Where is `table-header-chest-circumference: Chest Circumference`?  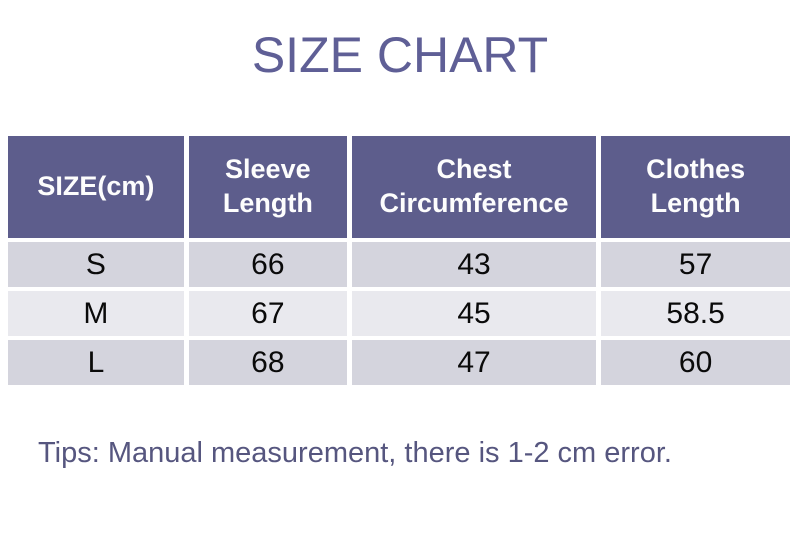 table-header-chest-circumference: Chest Circumference is located at coordinates (474, 187).